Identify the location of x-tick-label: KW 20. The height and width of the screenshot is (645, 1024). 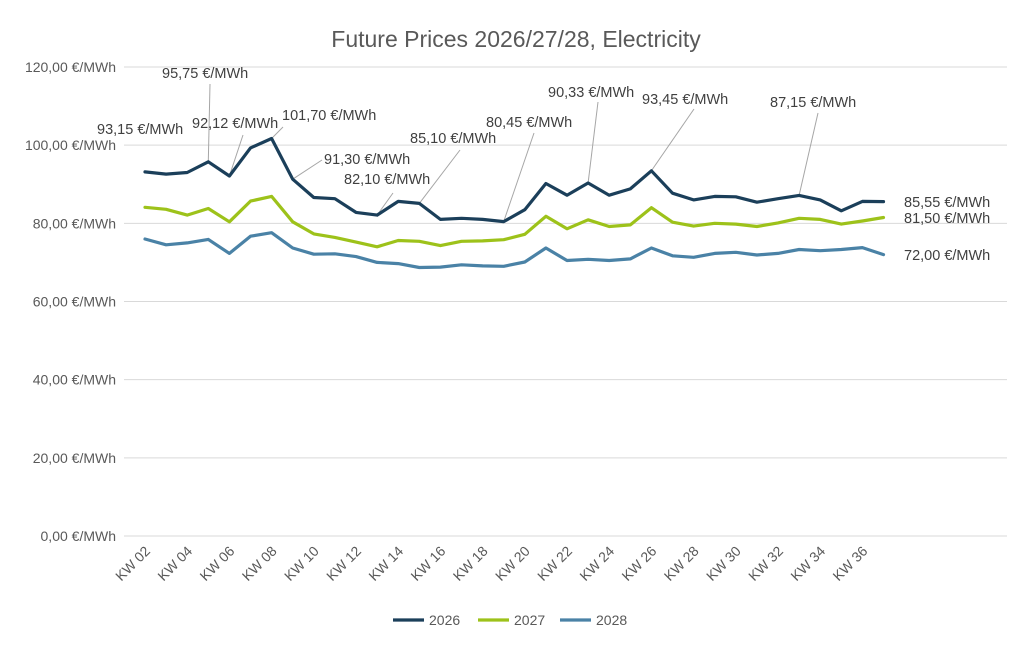
(512, 563).